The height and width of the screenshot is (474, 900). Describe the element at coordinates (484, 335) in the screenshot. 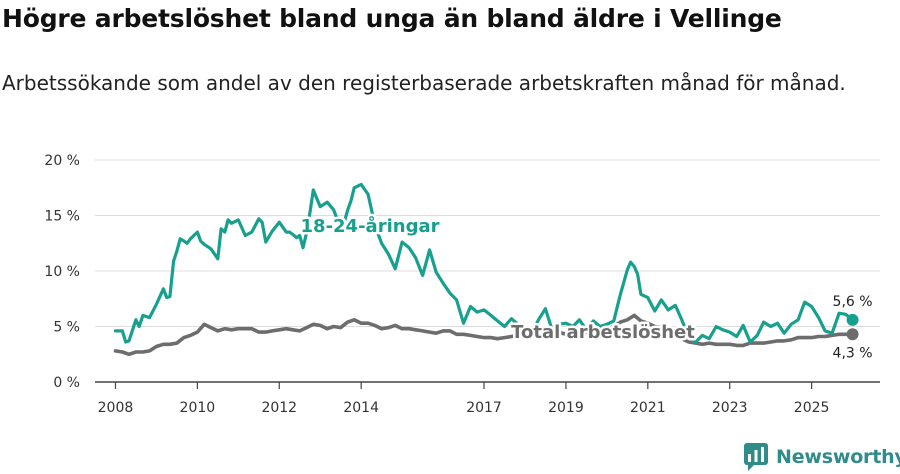

I see `series-line-total` at that location.